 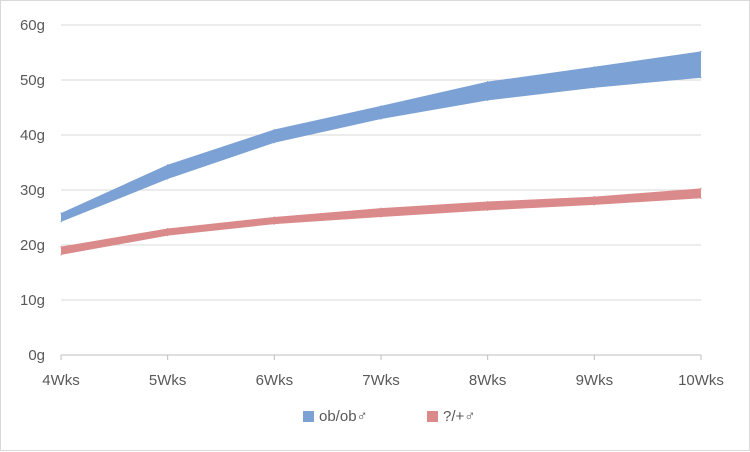 I want to click on y-tick-label-50: 50g, so click(x=32, y=80).